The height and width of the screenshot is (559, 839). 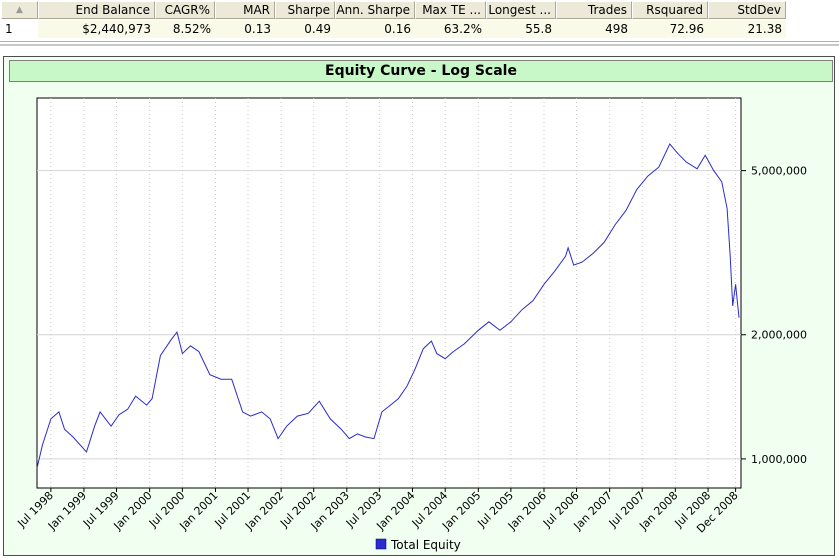 I want to click on cell-mar: 0.13, so click(x=245, y=29).